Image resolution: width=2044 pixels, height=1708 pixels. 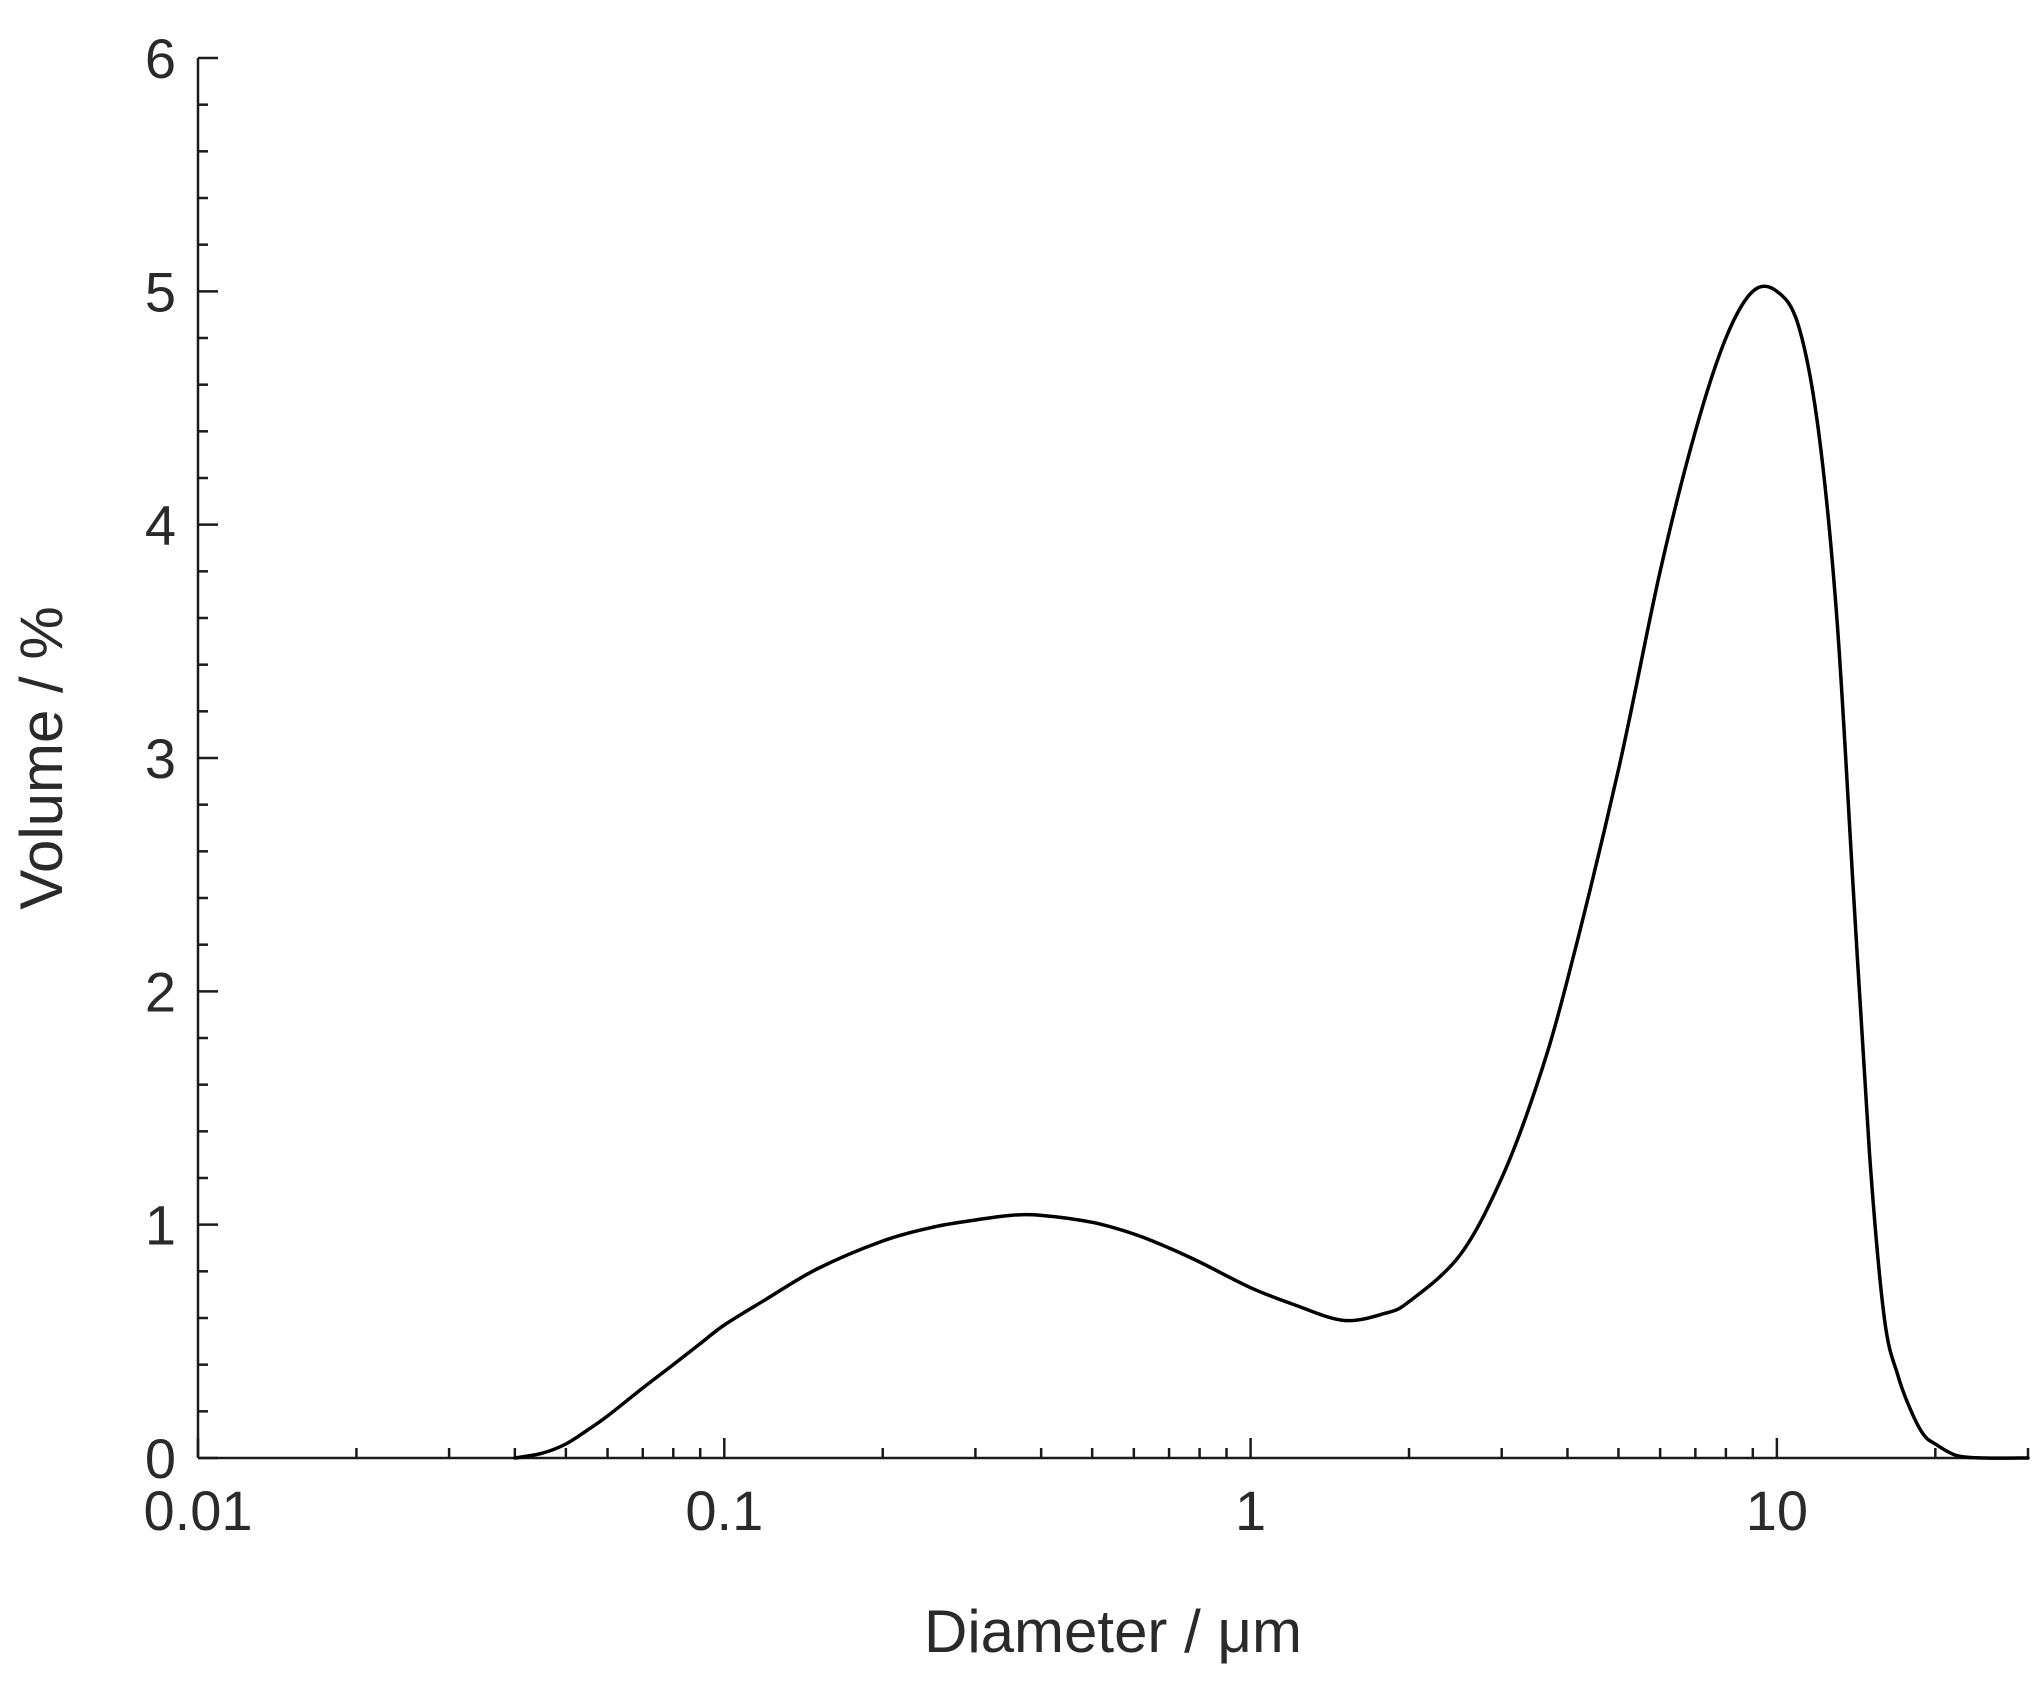 What do you see at coordinates (41, 758) in the screenshot?
I see `y-axis-title: Volume / %` at bounding box center [41, 758].